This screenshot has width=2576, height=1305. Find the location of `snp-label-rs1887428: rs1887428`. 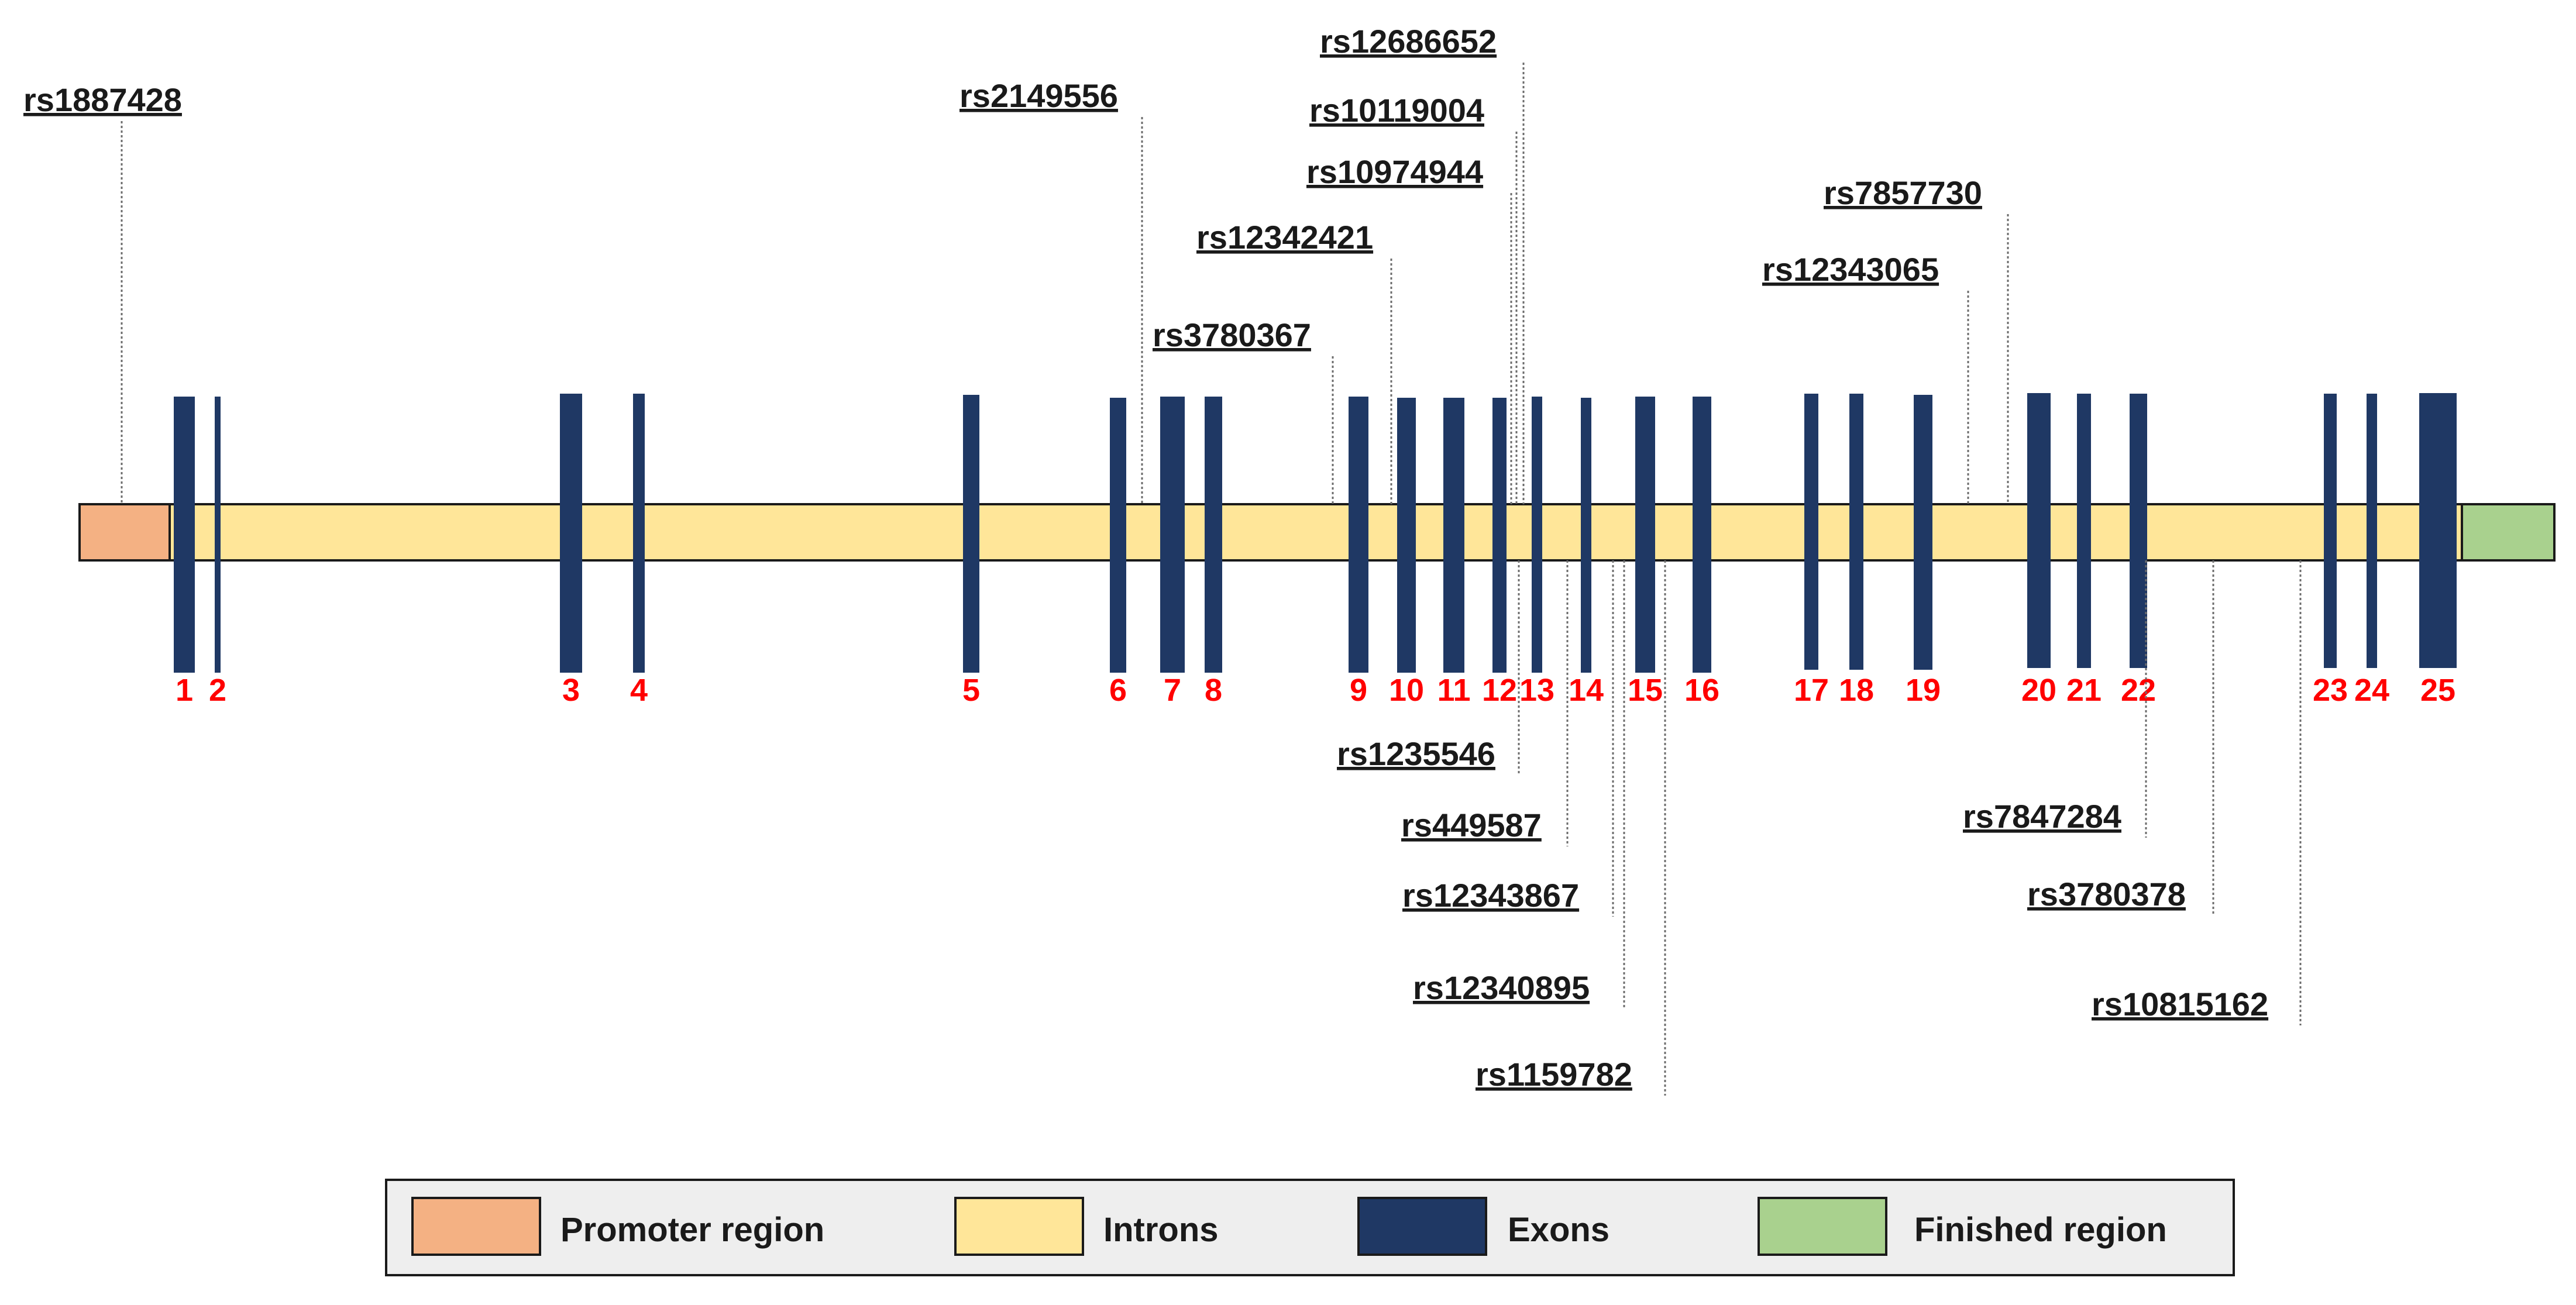

snp-label-rs1887428: rs1887428 is located at coordinates (102, 99).